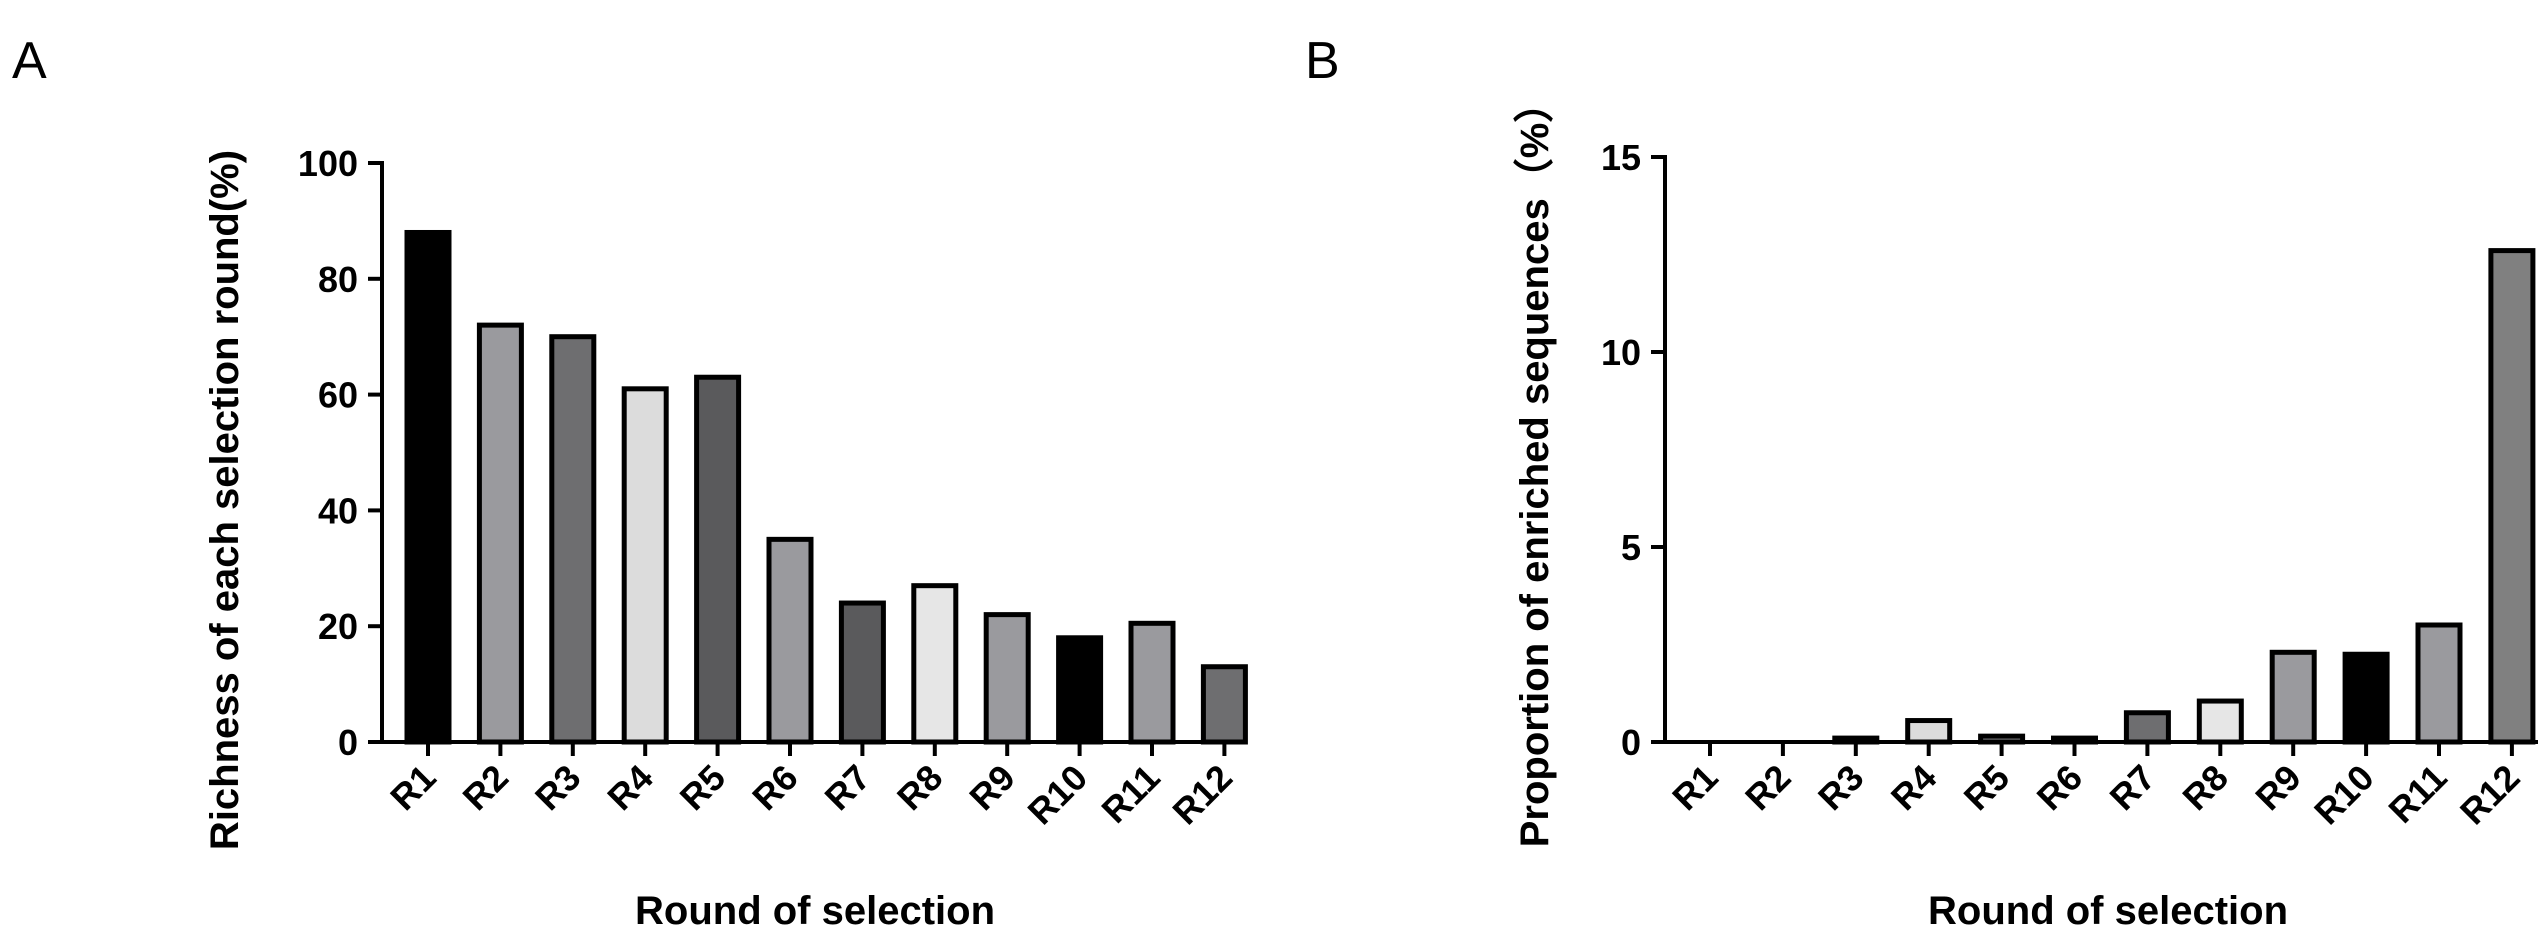 The width and height of the screenshot is (2545, 944). Describe the element at coordinates (1621, 450) in the screenshot. I see `panel-b-y-tick-labels: 0 5 10 15` at that location.